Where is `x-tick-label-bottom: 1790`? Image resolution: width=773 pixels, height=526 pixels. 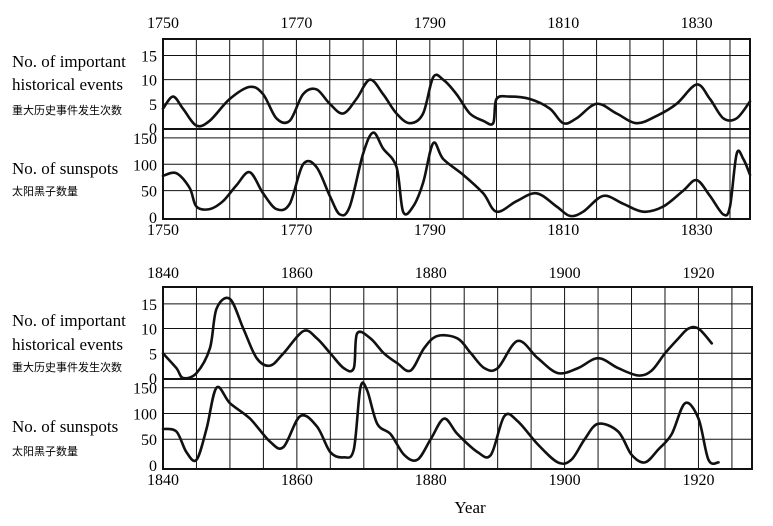
x-tick-label-bottom: 1790 is located at coordinates (430, 230).